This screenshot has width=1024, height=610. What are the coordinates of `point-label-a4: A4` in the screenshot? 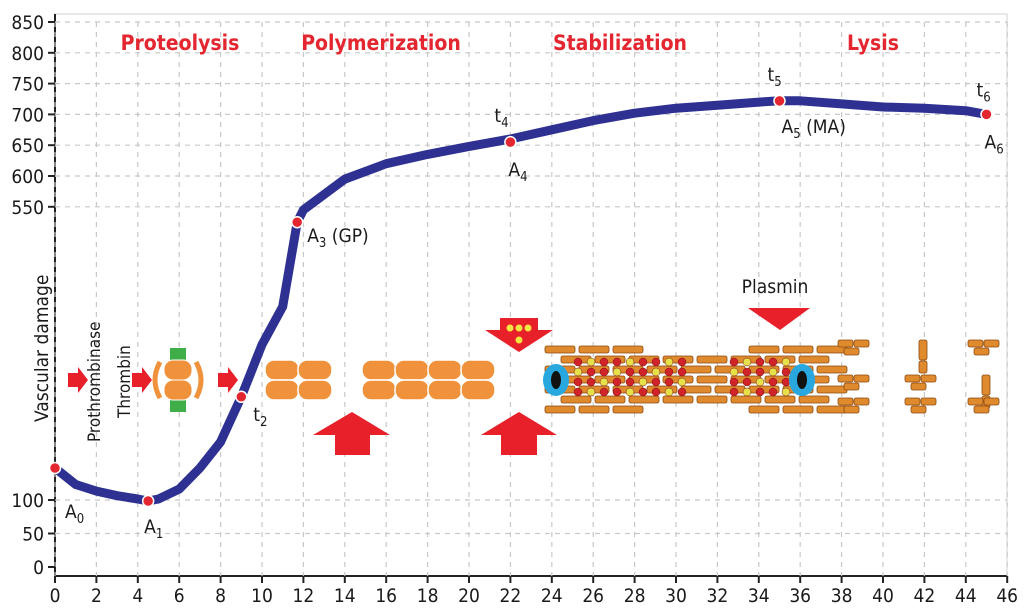 It's located at (517, 172).